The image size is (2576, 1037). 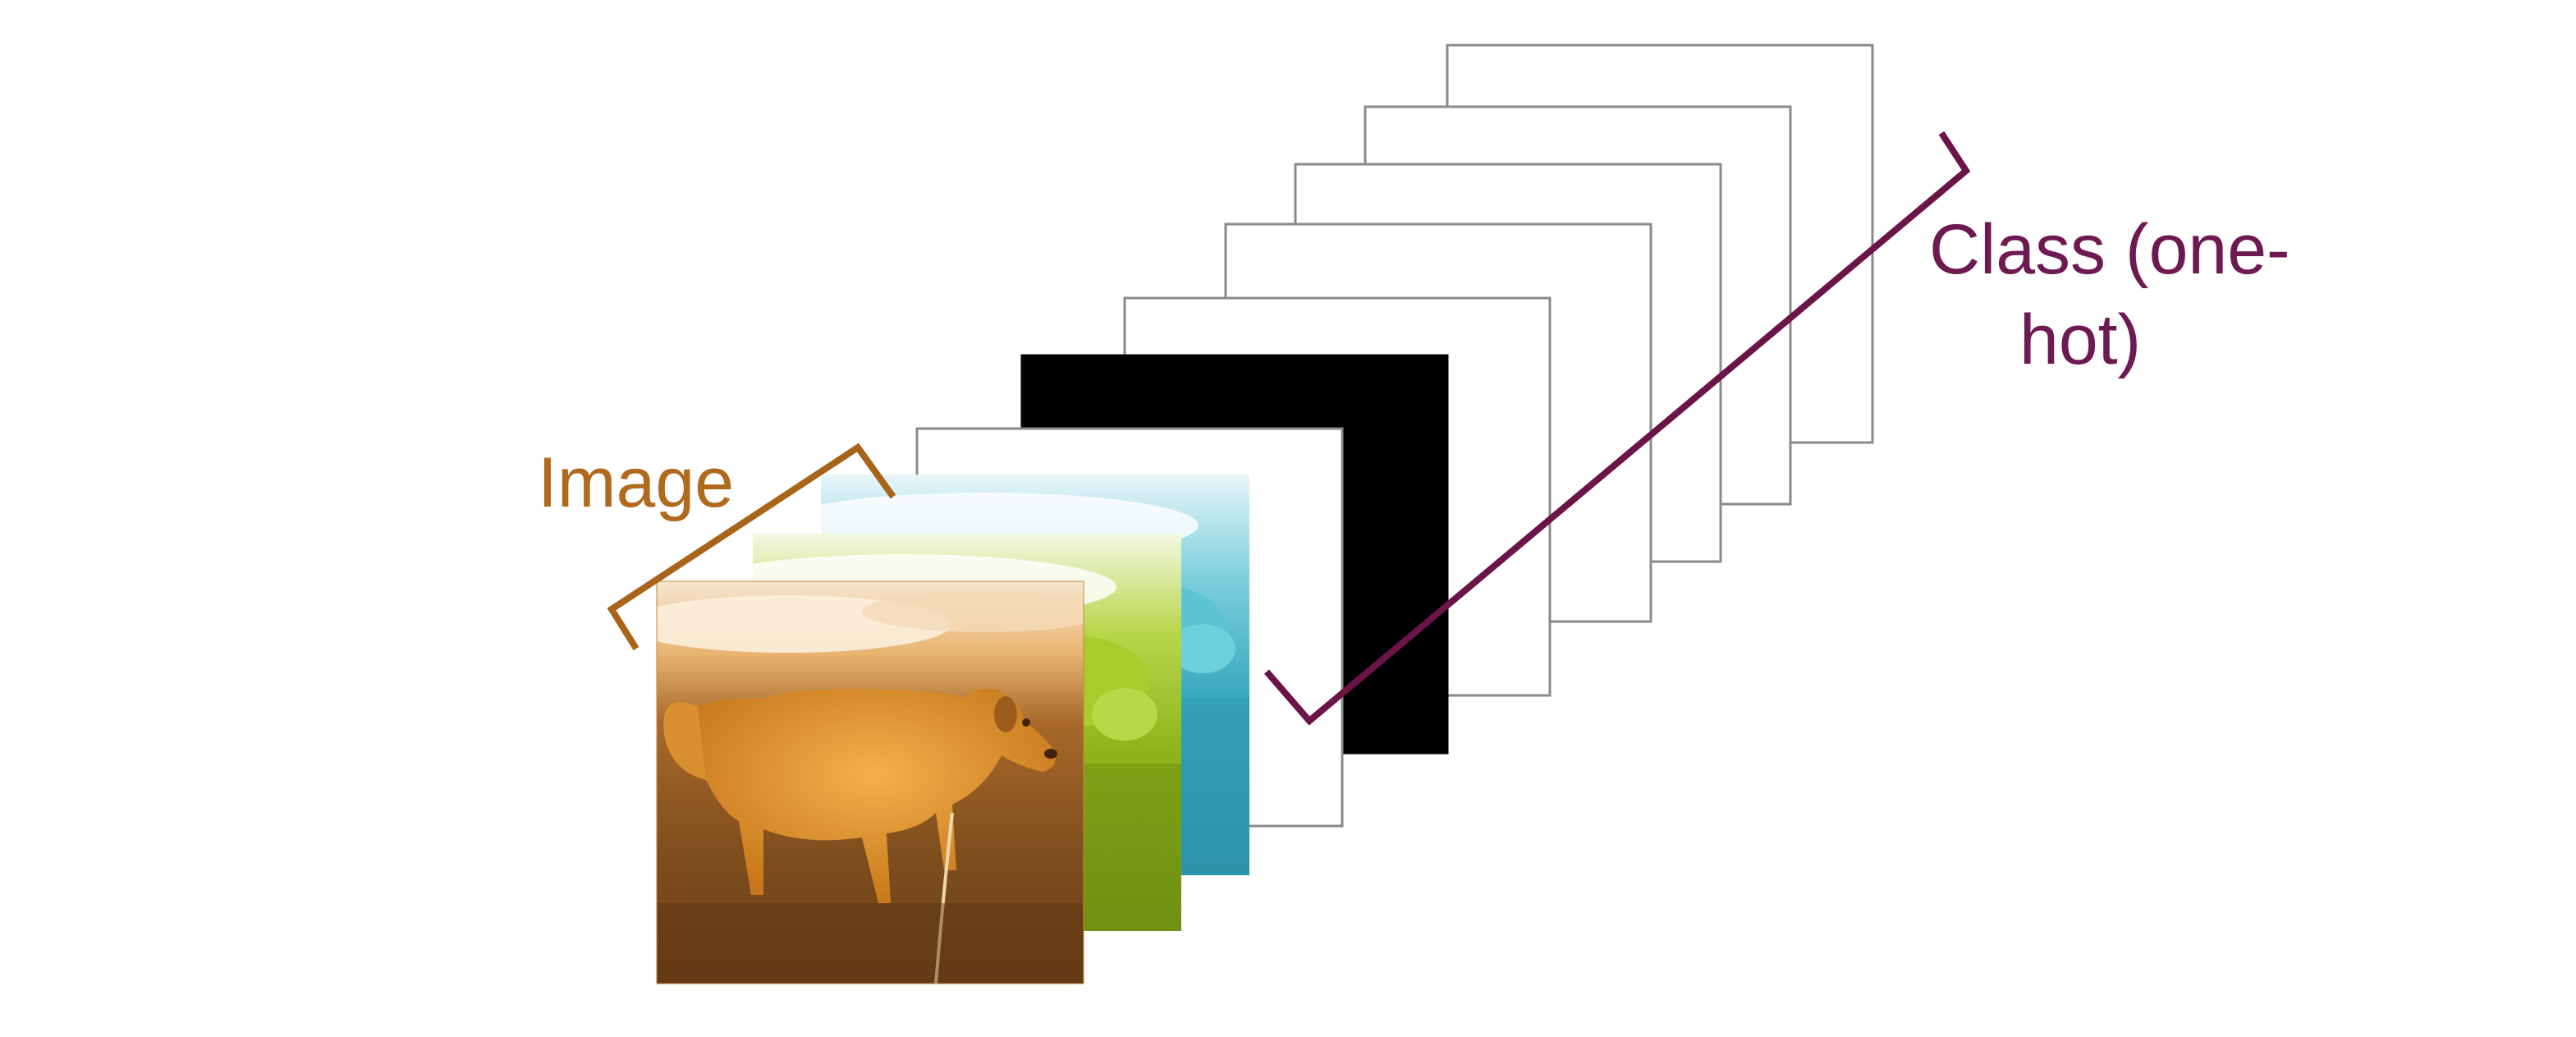 What do you see at coordinates (2110, 249) in the screenshot?
I see `class-label-line1: Class (one-` at bounding box center [2110, 249].